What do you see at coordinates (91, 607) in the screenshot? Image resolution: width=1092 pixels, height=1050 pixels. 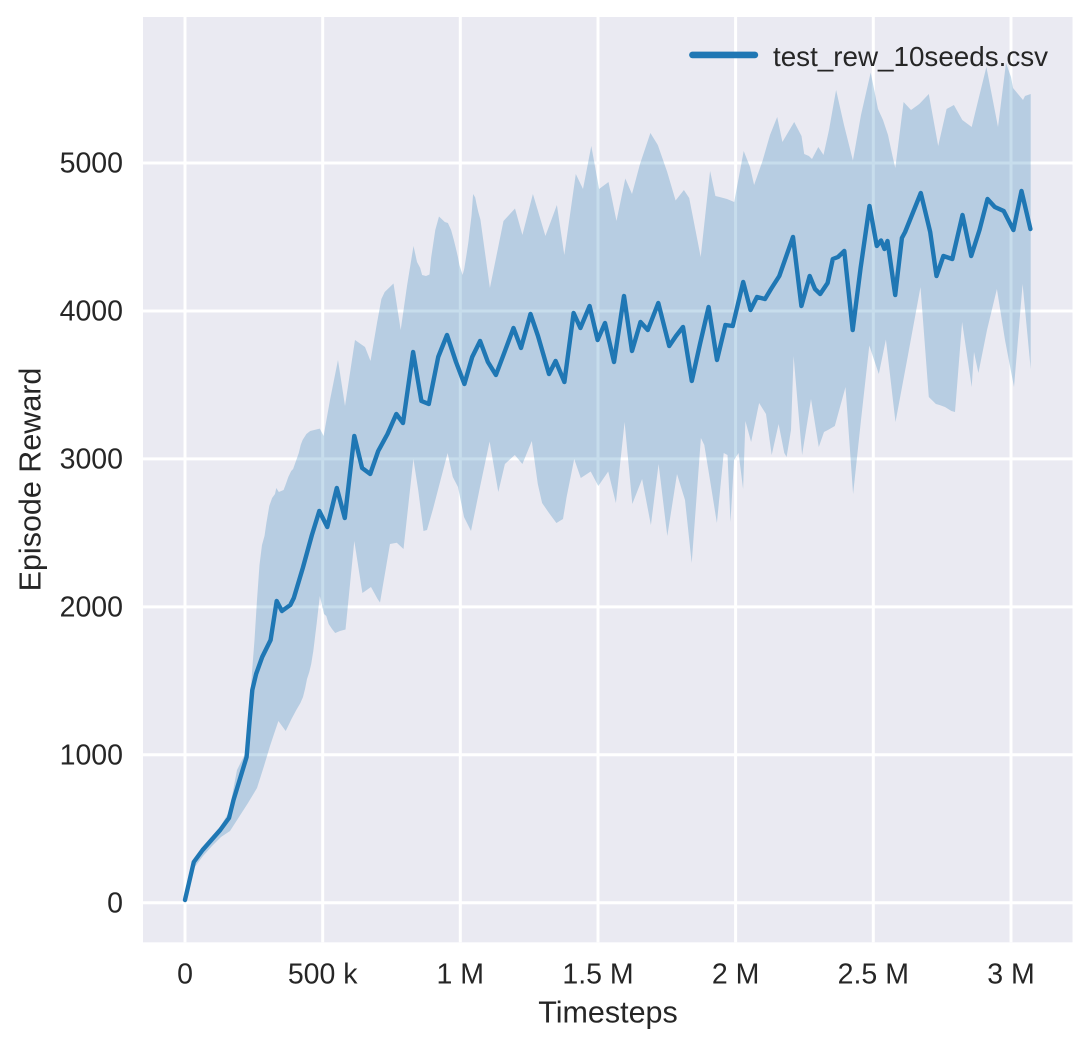 I see `svg-text: 2000` at bounding box center [91, 607].